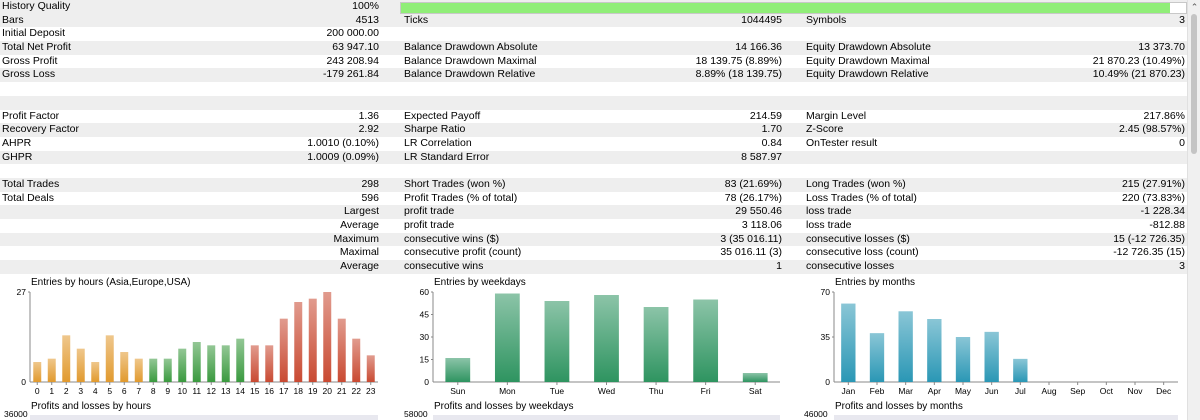  Describe the element at coordinates (463, 252) in the screenshot. I see `metric-label: consecutive profit (count)` at that location.